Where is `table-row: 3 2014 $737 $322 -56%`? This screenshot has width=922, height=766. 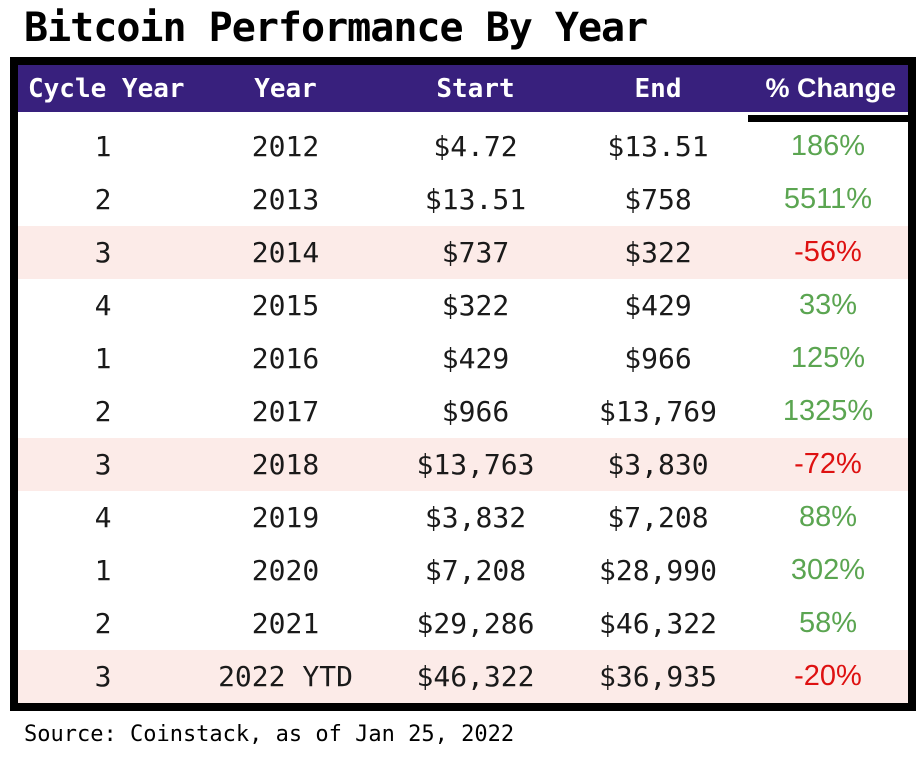 table-row: 3 2014 $737 $322 -56% is located at coordinates (463, 252).